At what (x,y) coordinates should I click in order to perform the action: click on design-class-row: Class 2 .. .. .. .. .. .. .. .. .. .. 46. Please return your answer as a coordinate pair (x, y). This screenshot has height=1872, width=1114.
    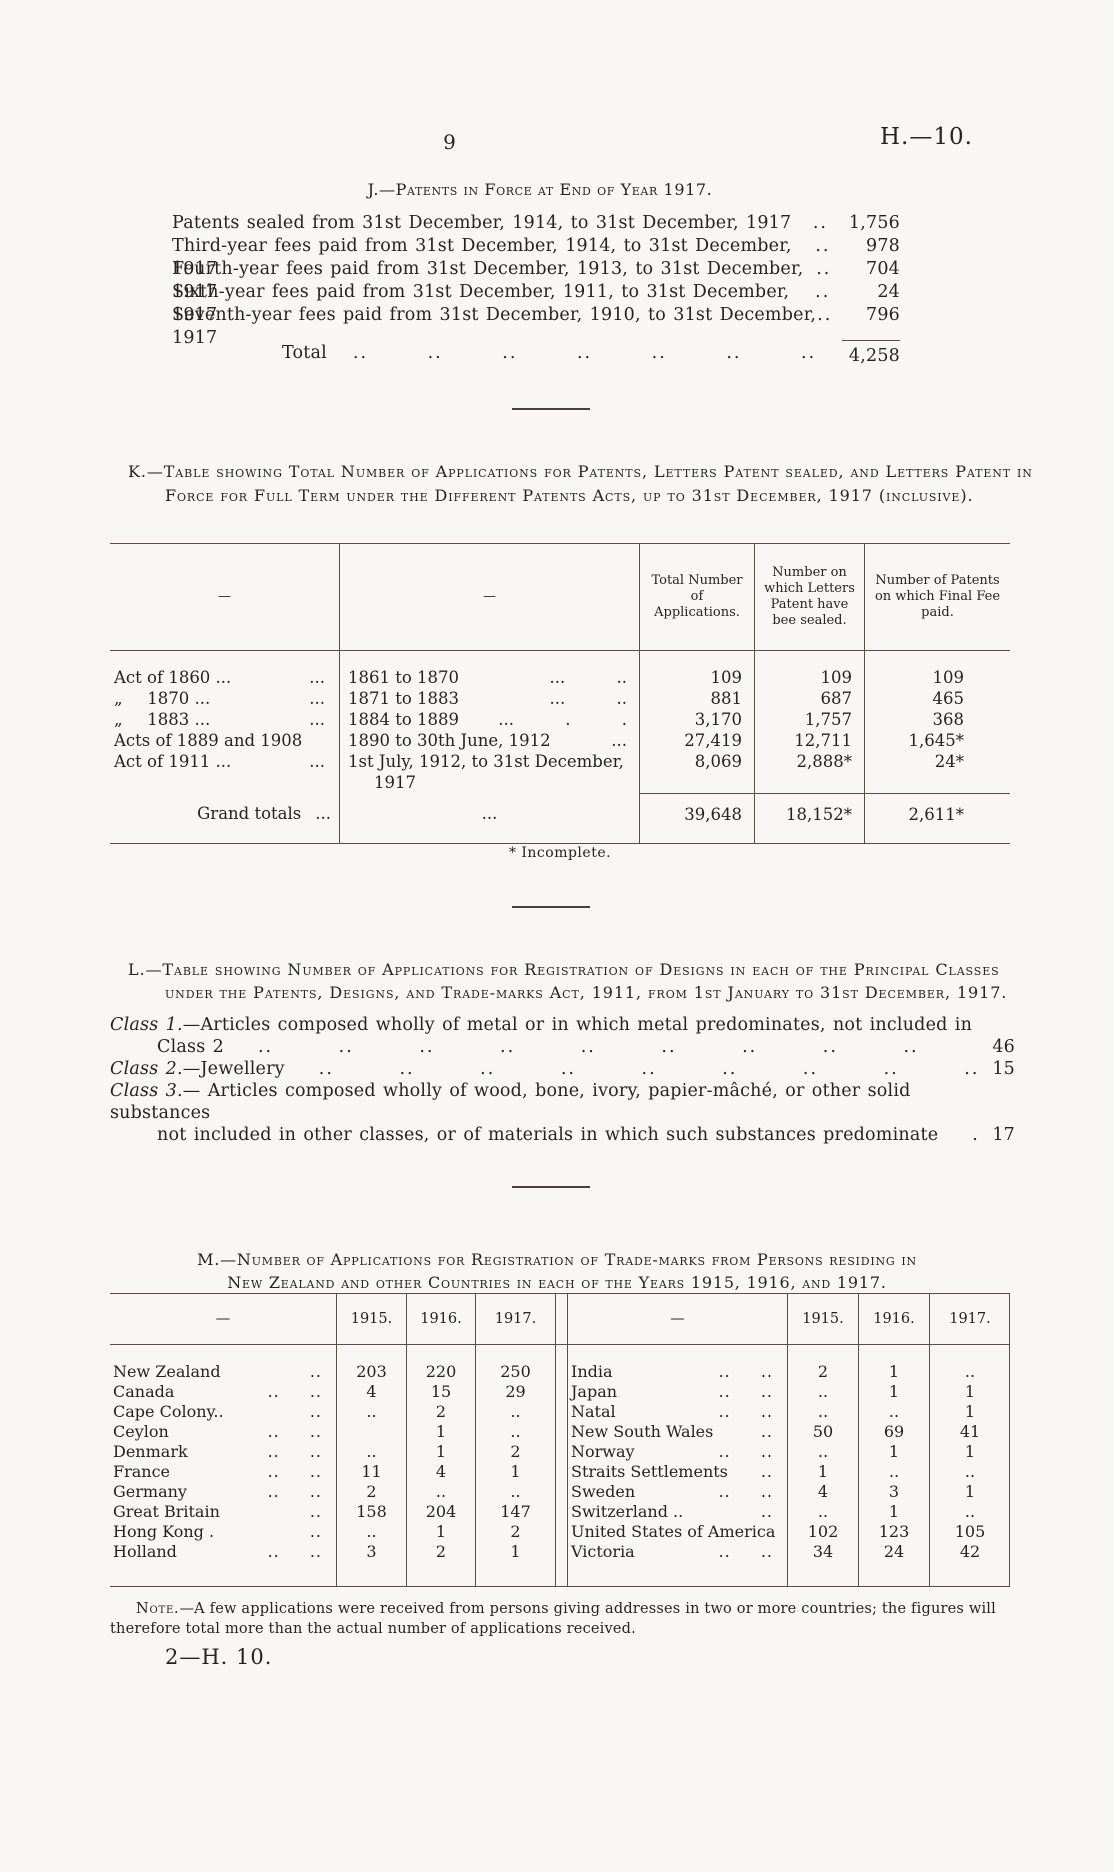
    Looking at the image, I should click on (586, 1047).